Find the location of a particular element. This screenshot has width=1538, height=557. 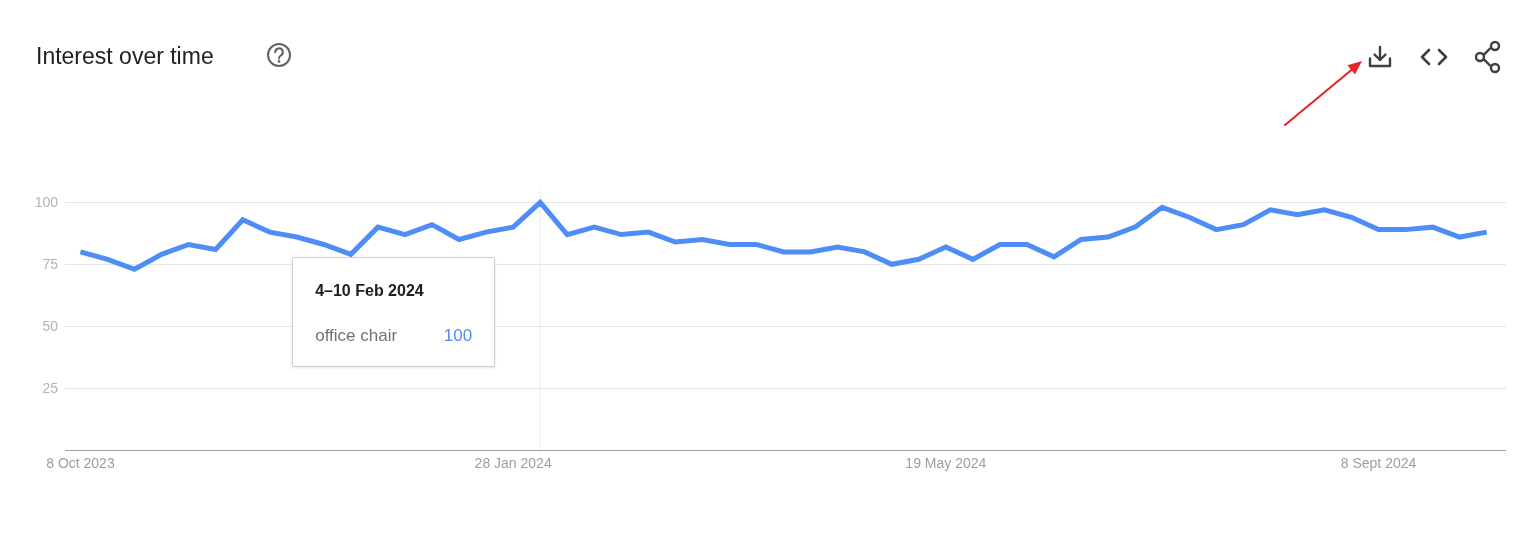

chart-title: Interest over time is located at coordinates (125, 56).